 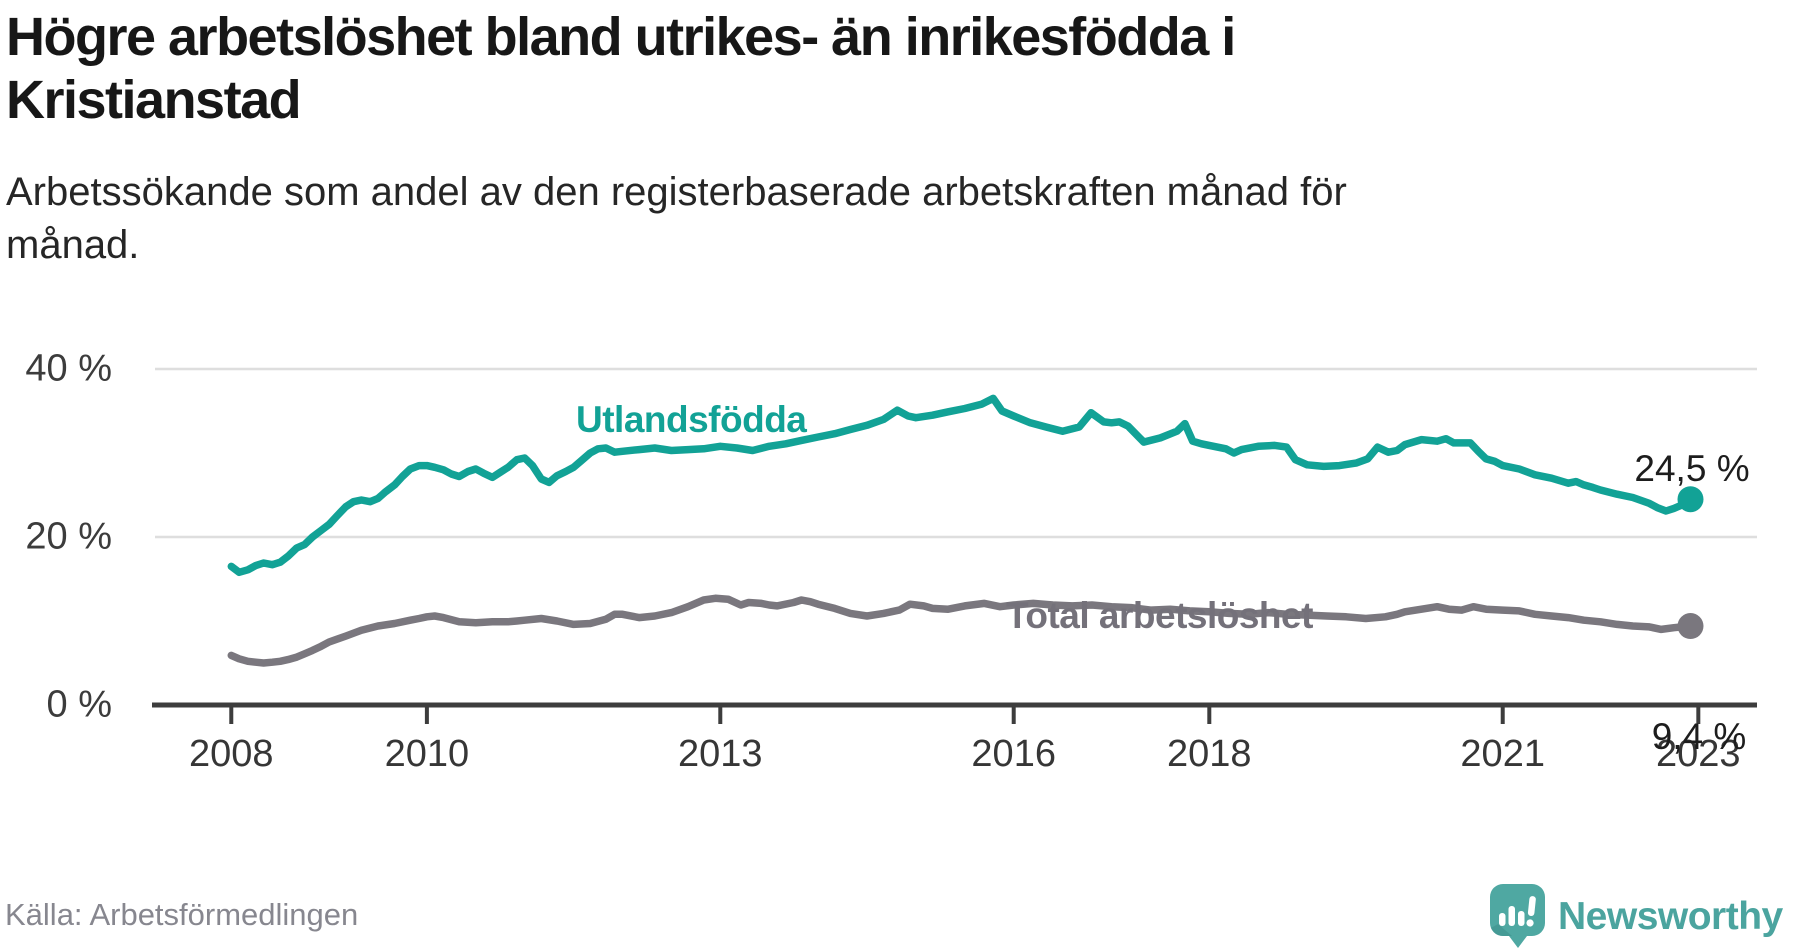 I want to click on bubble-shadow, so click(x=1504, y=936).